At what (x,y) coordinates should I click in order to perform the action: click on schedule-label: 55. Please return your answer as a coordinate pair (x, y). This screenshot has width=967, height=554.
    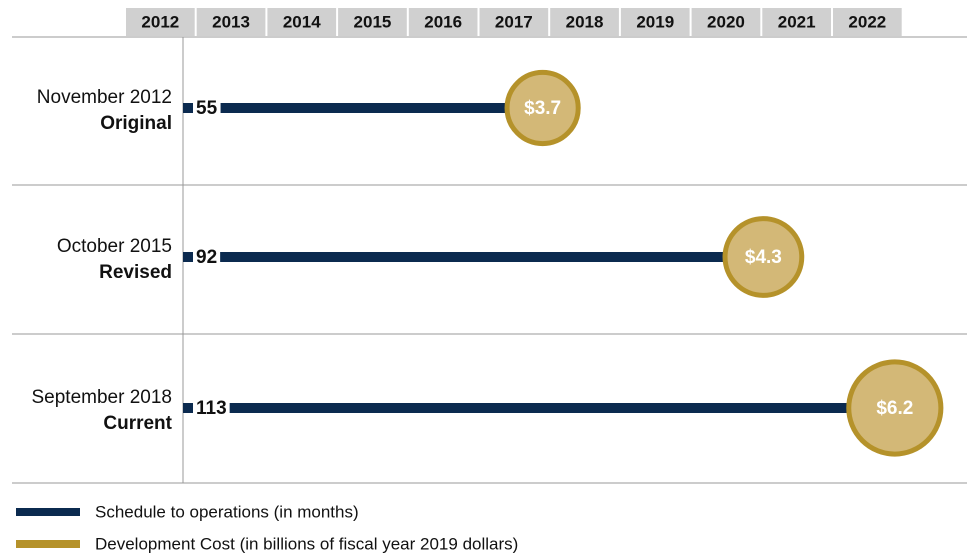
    Looking at the image, I should click on (207, 108).